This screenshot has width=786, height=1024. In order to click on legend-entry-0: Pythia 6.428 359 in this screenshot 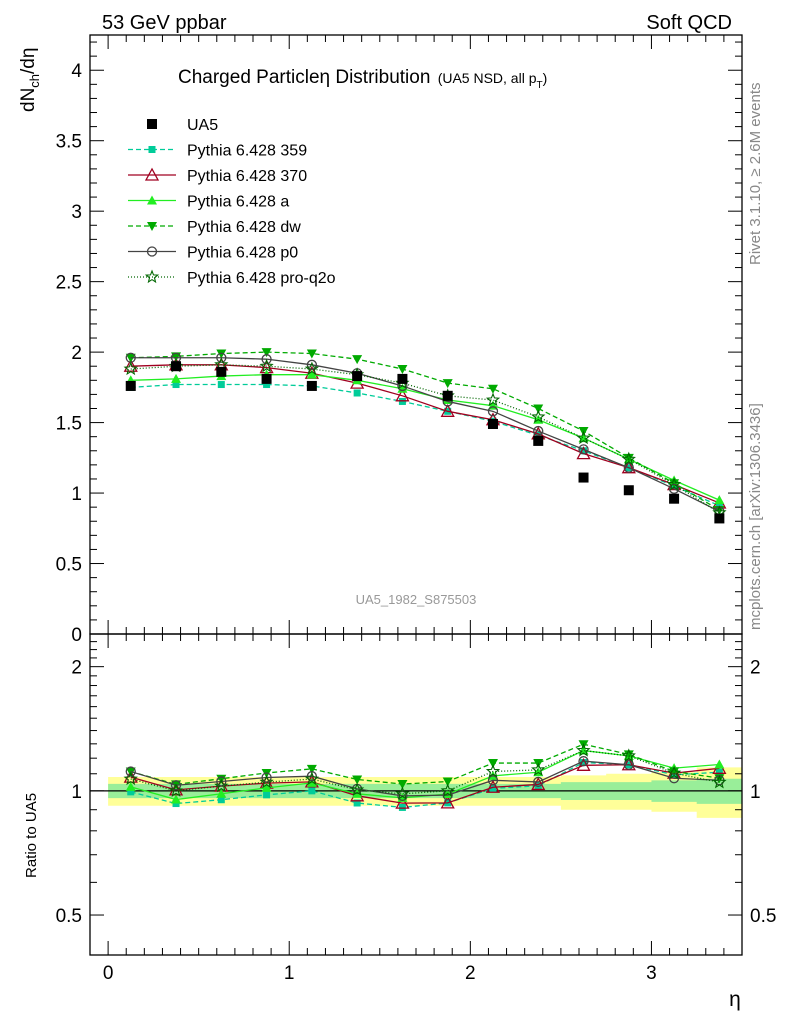, I will do `click(217, 151)`.